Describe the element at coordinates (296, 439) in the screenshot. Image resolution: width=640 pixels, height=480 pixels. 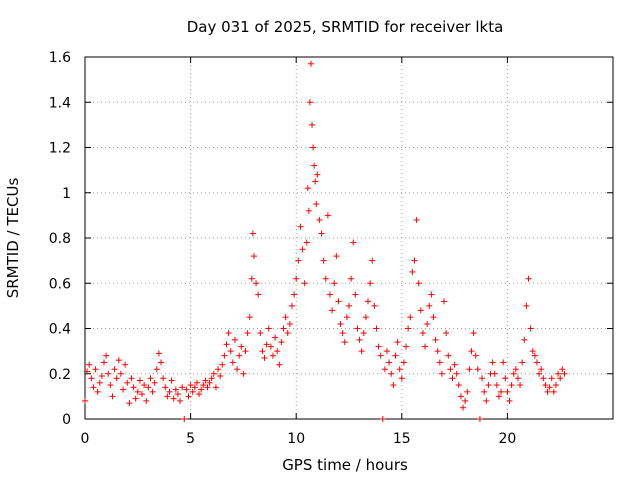
I see `x-tick-label: 10` at that location.